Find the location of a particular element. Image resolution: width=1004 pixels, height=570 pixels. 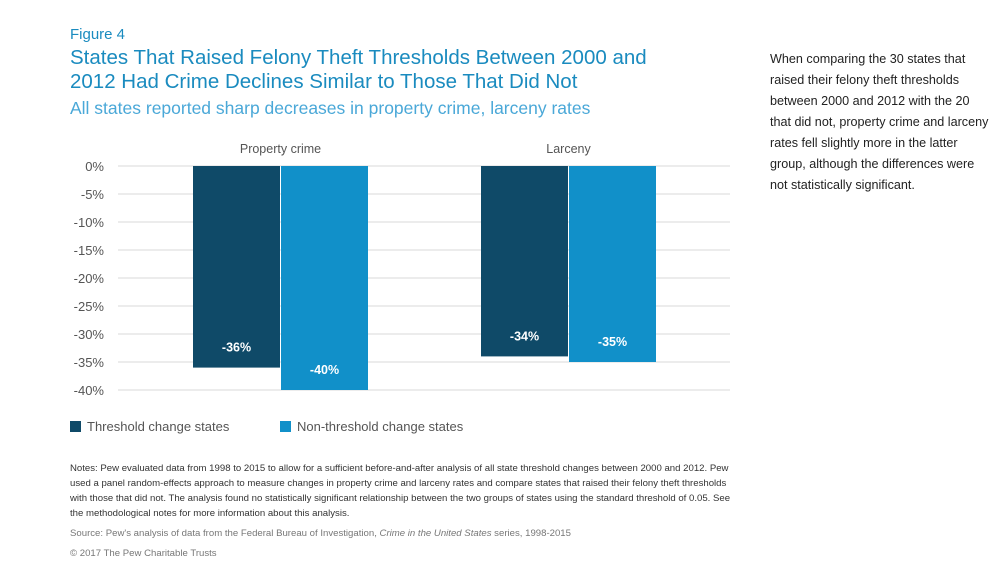

source-suffix: series, 1998-2015 is located at coordinates (531, 533).